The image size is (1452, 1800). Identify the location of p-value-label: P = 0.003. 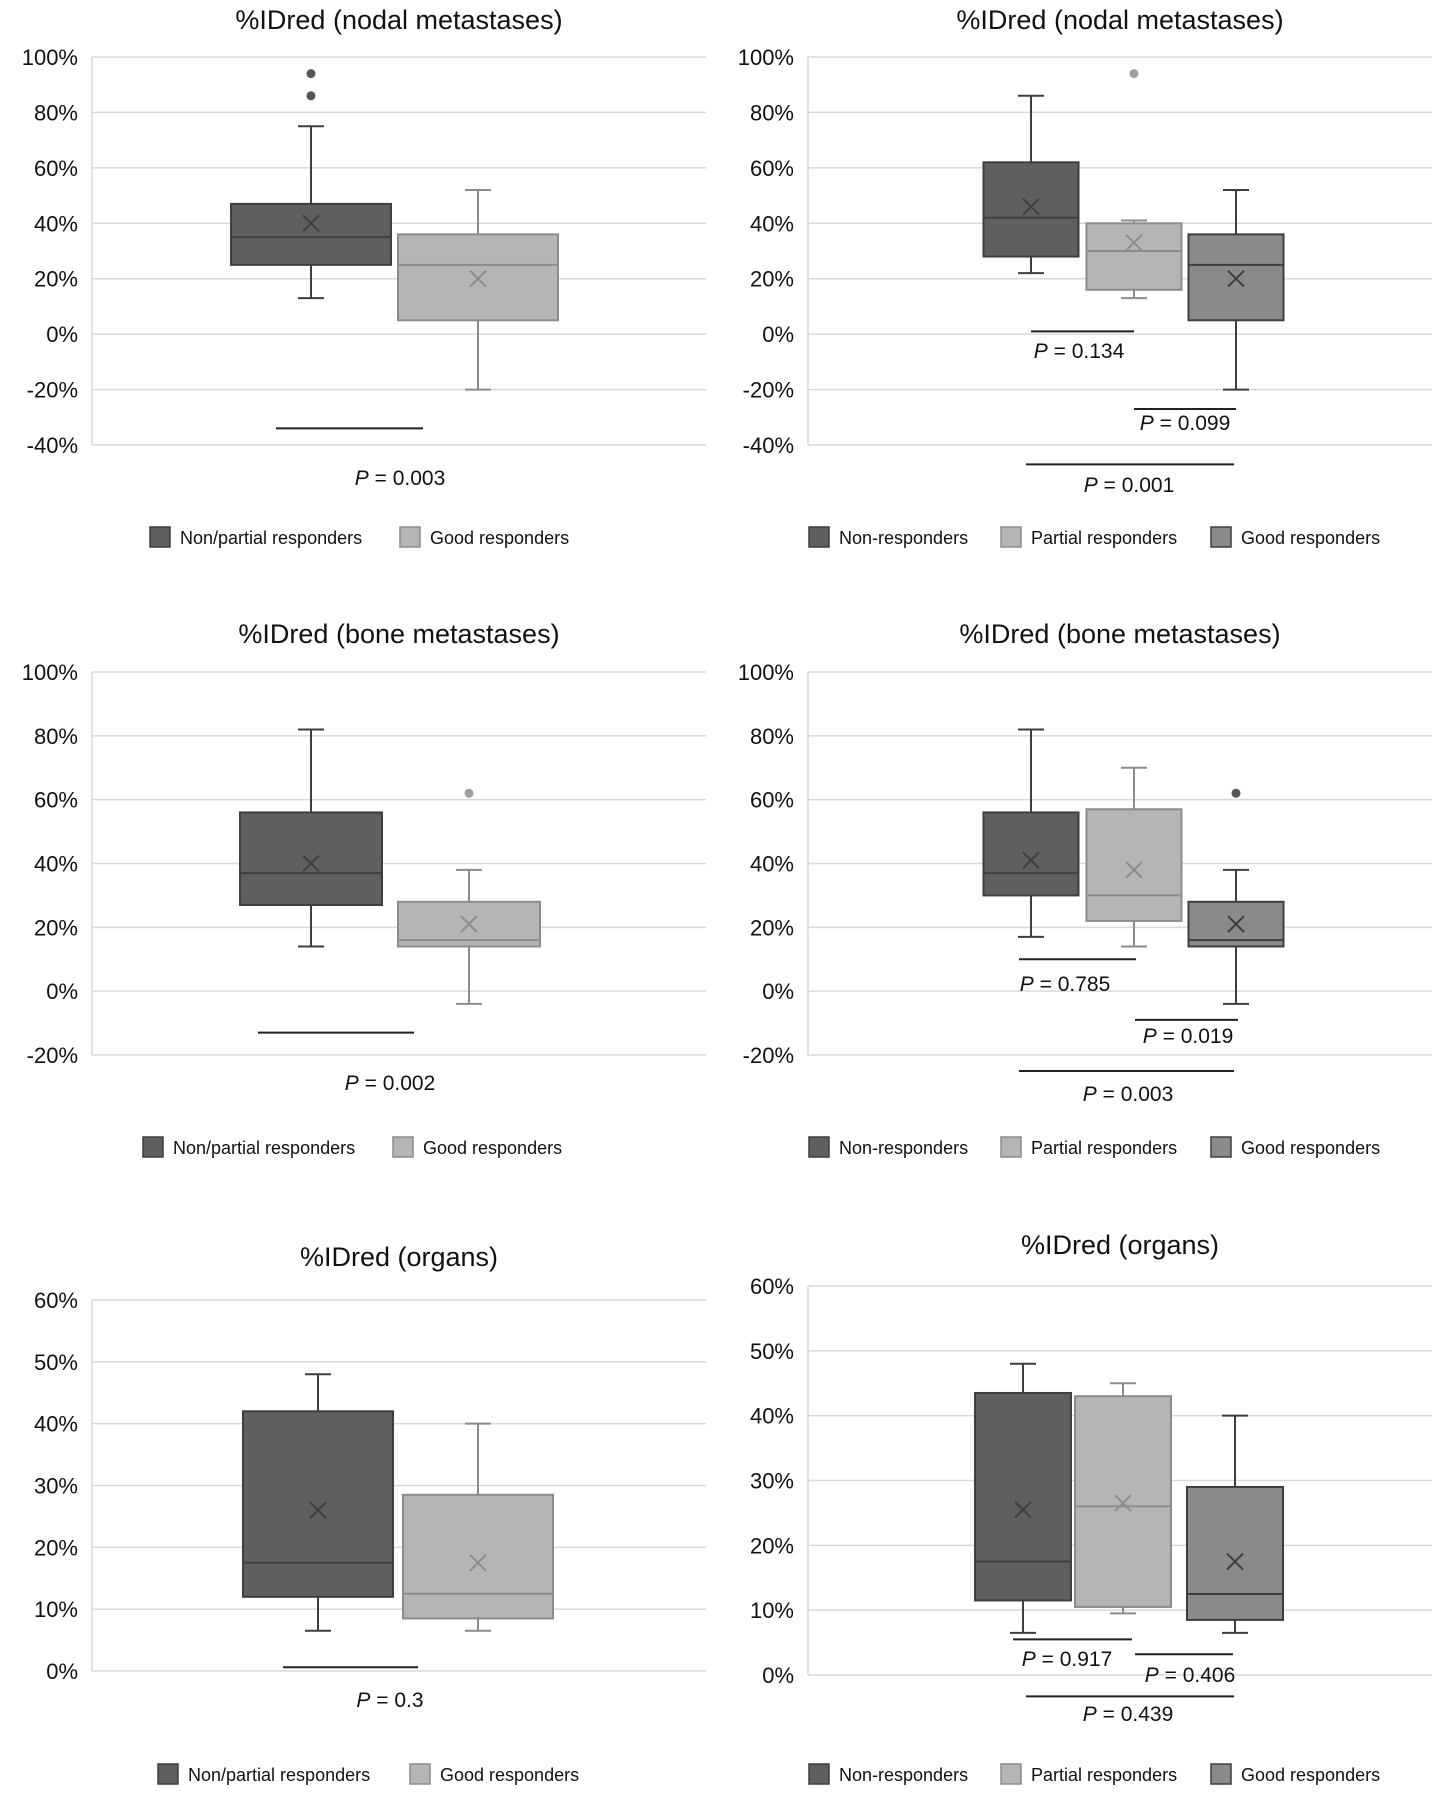
(400, 478).